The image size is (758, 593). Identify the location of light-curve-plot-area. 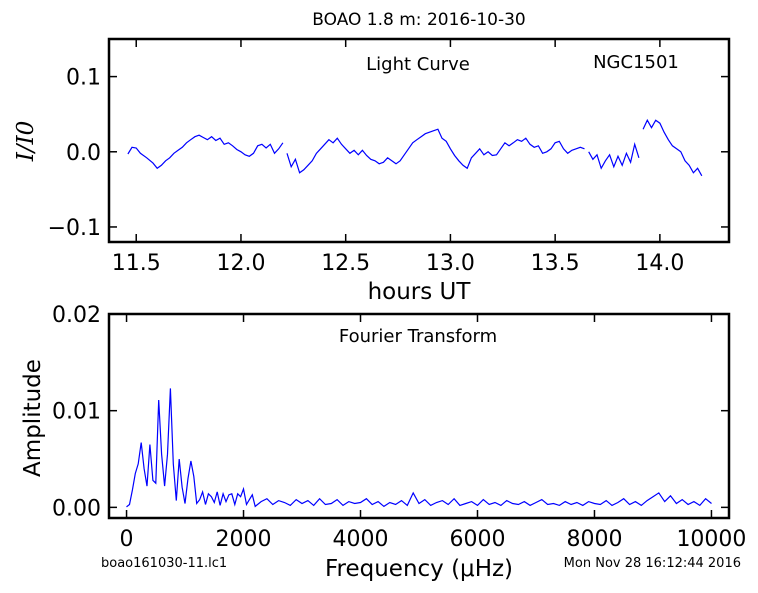
(415, 147).